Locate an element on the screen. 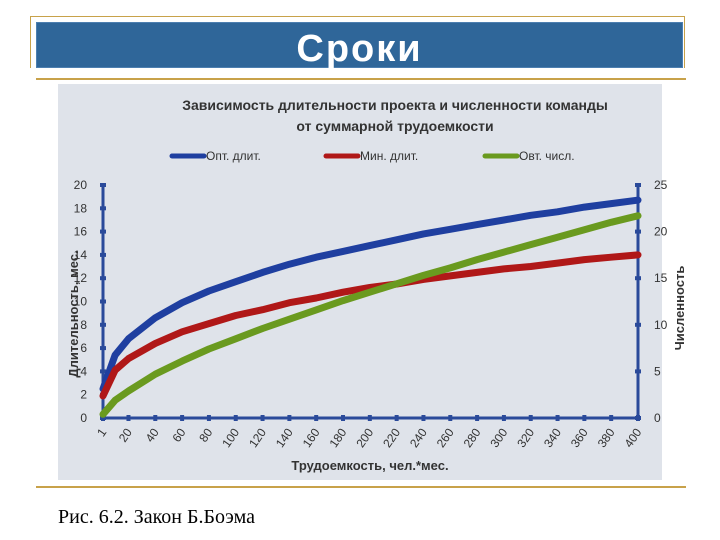  y-tick-label: 6 is located at coordinates (83, 348).